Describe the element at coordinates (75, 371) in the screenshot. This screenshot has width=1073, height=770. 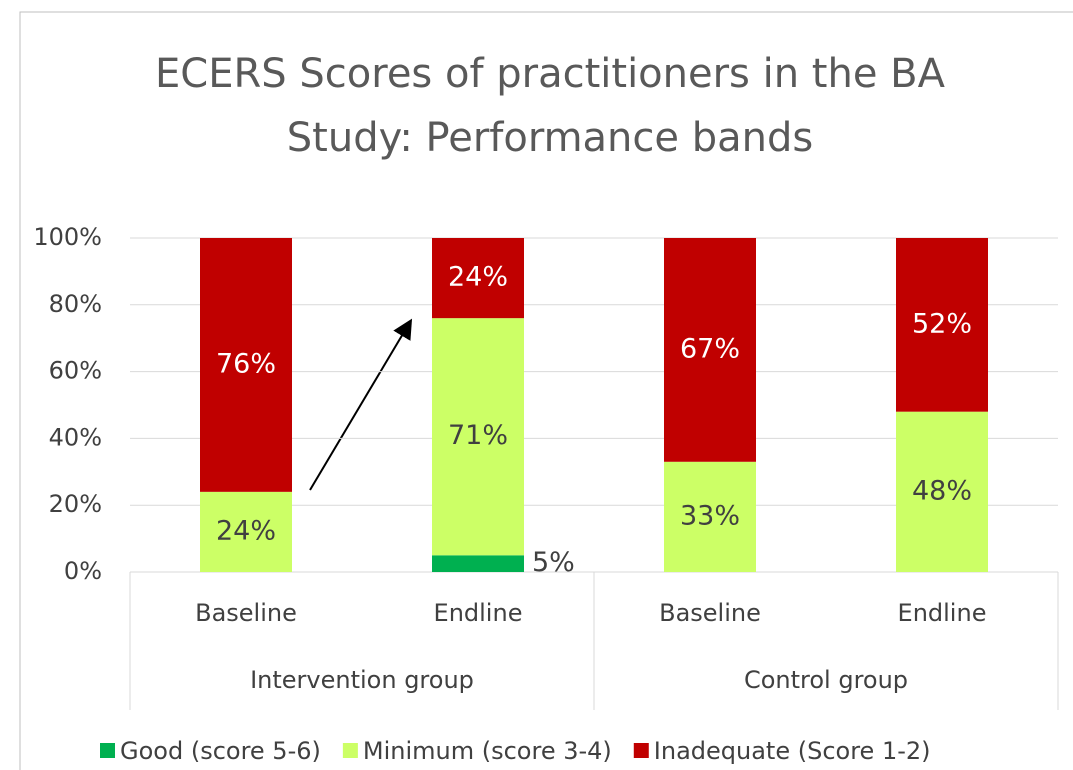
I see `y-tick-label: 60%` at that location.